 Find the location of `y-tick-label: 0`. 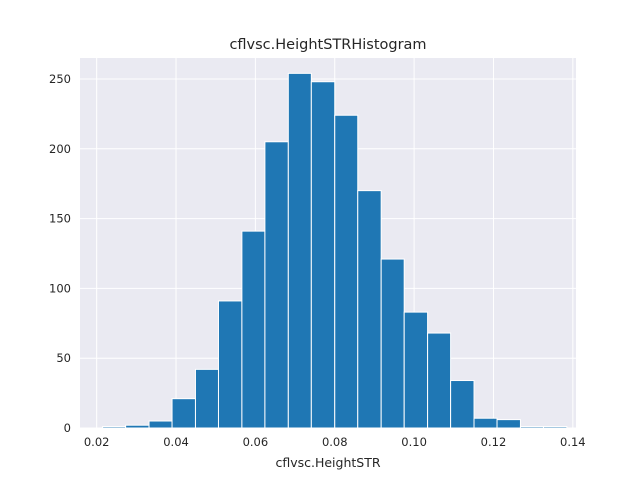

y-tick-label: 0 is located at coordinates (67, 428).